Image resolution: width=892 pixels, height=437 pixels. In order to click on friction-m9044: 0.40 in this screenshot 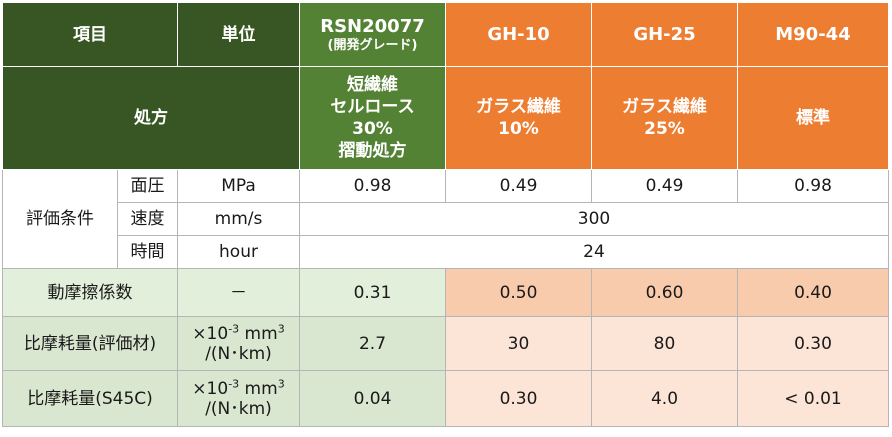, I will do `click(813, 292)`.